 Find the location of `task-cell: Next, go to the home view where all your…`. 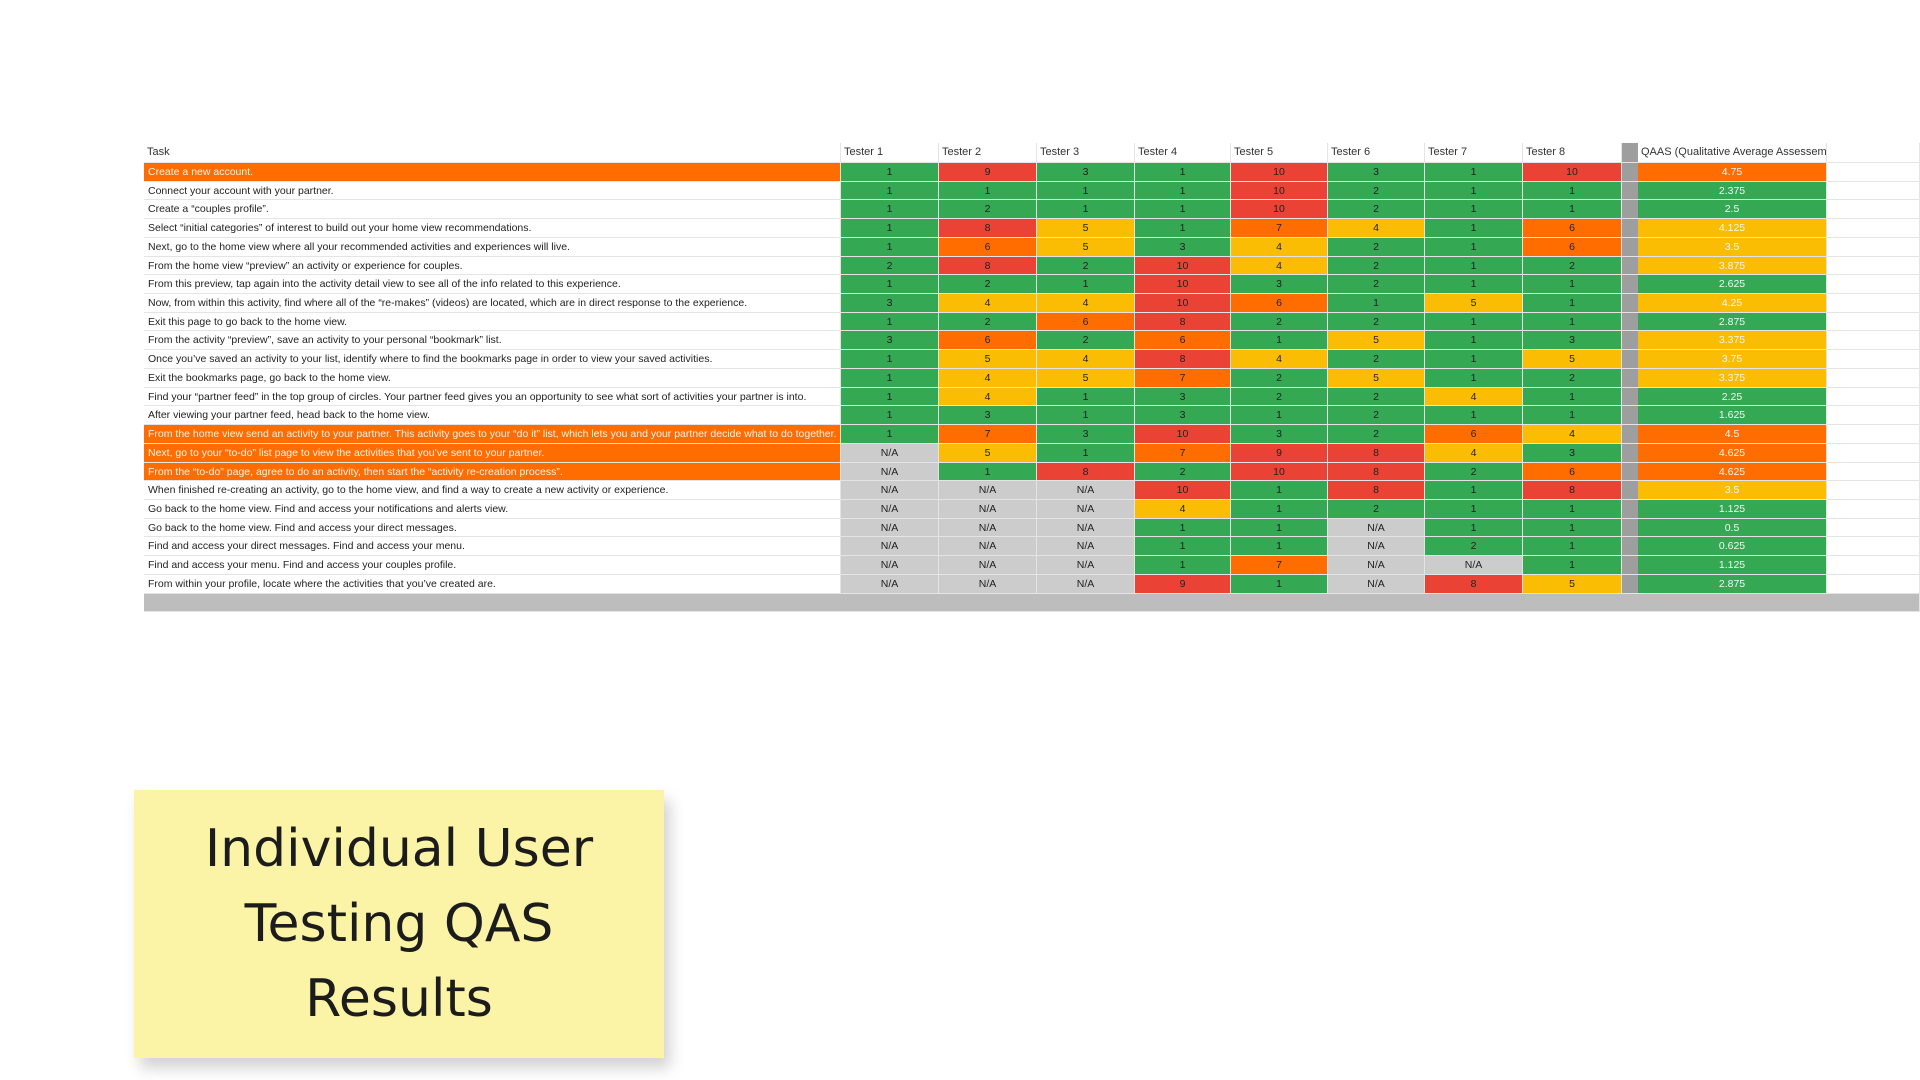

task-cell: Next, go to the home view where all your… is located at coordinates (492, 247).